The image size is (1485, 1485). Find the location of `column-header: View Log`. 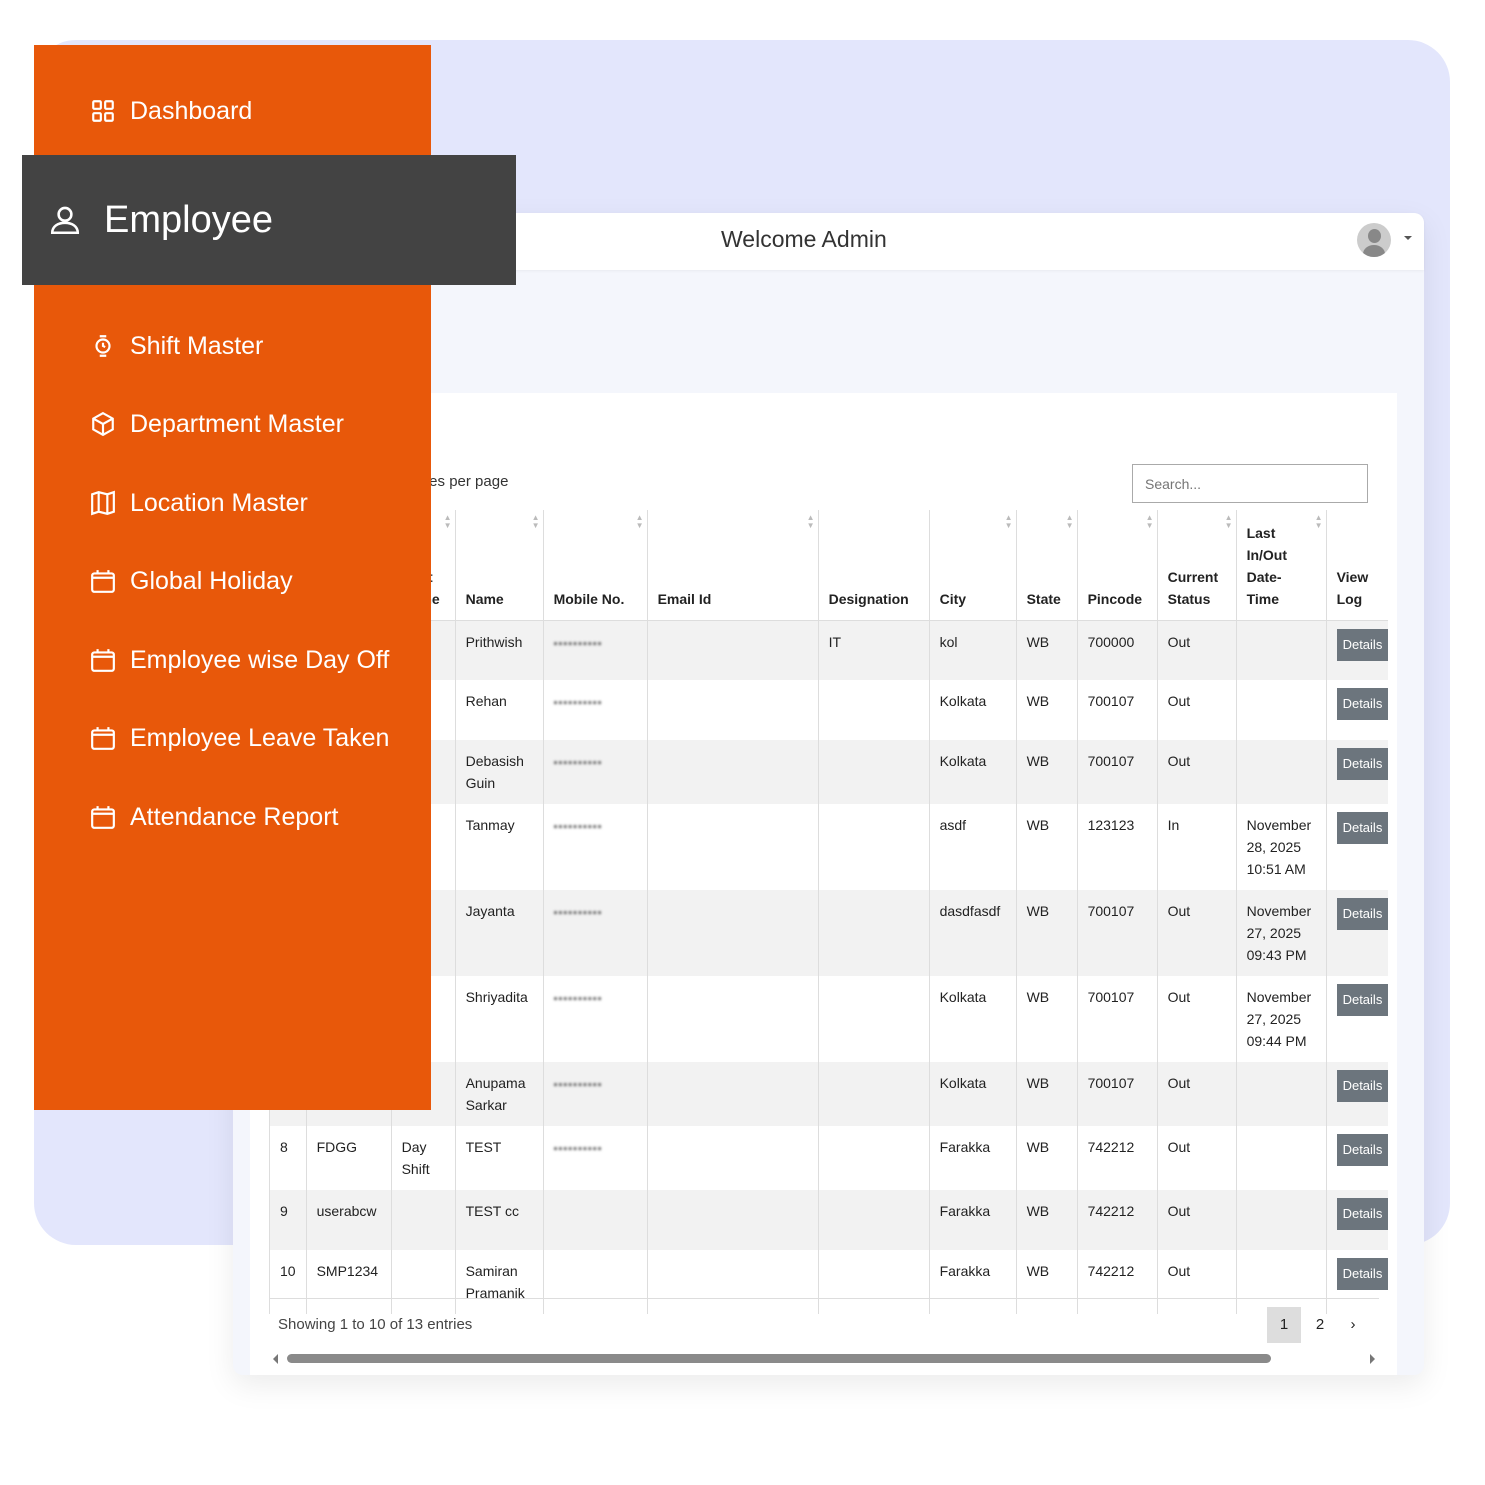

column-header: View Log is located at coordinates (1357, 565).